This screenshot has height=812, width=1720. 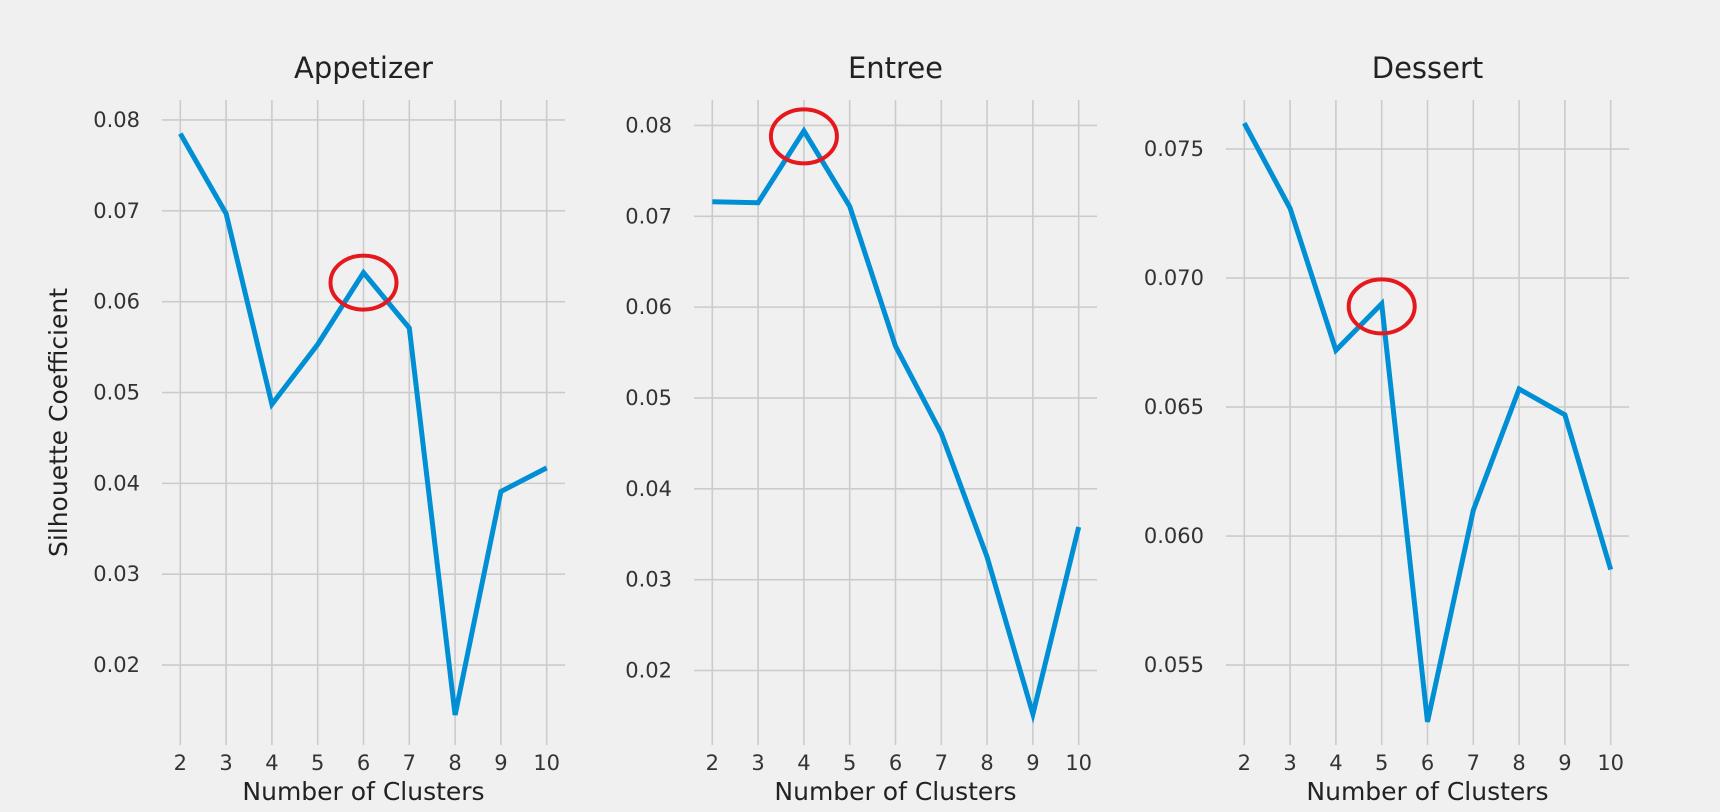 What do you see at coordinates (1428, 68) in the screenshot?
I see `dessert-title: Dessert` at bounding box center [1428, 68].